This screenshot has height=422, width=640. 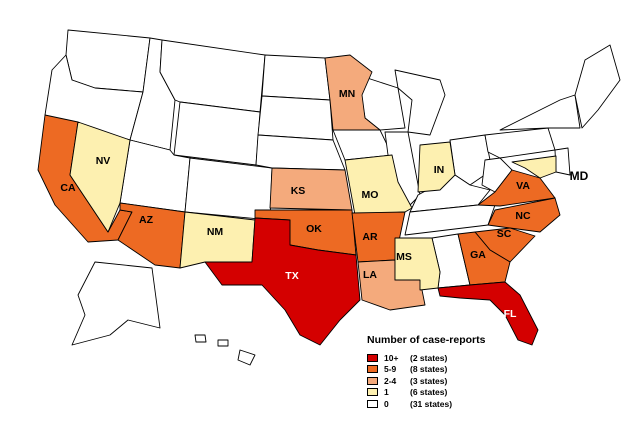 I want to click on legend-entry: 2-4 (3 states), so click(x=442, y=381).